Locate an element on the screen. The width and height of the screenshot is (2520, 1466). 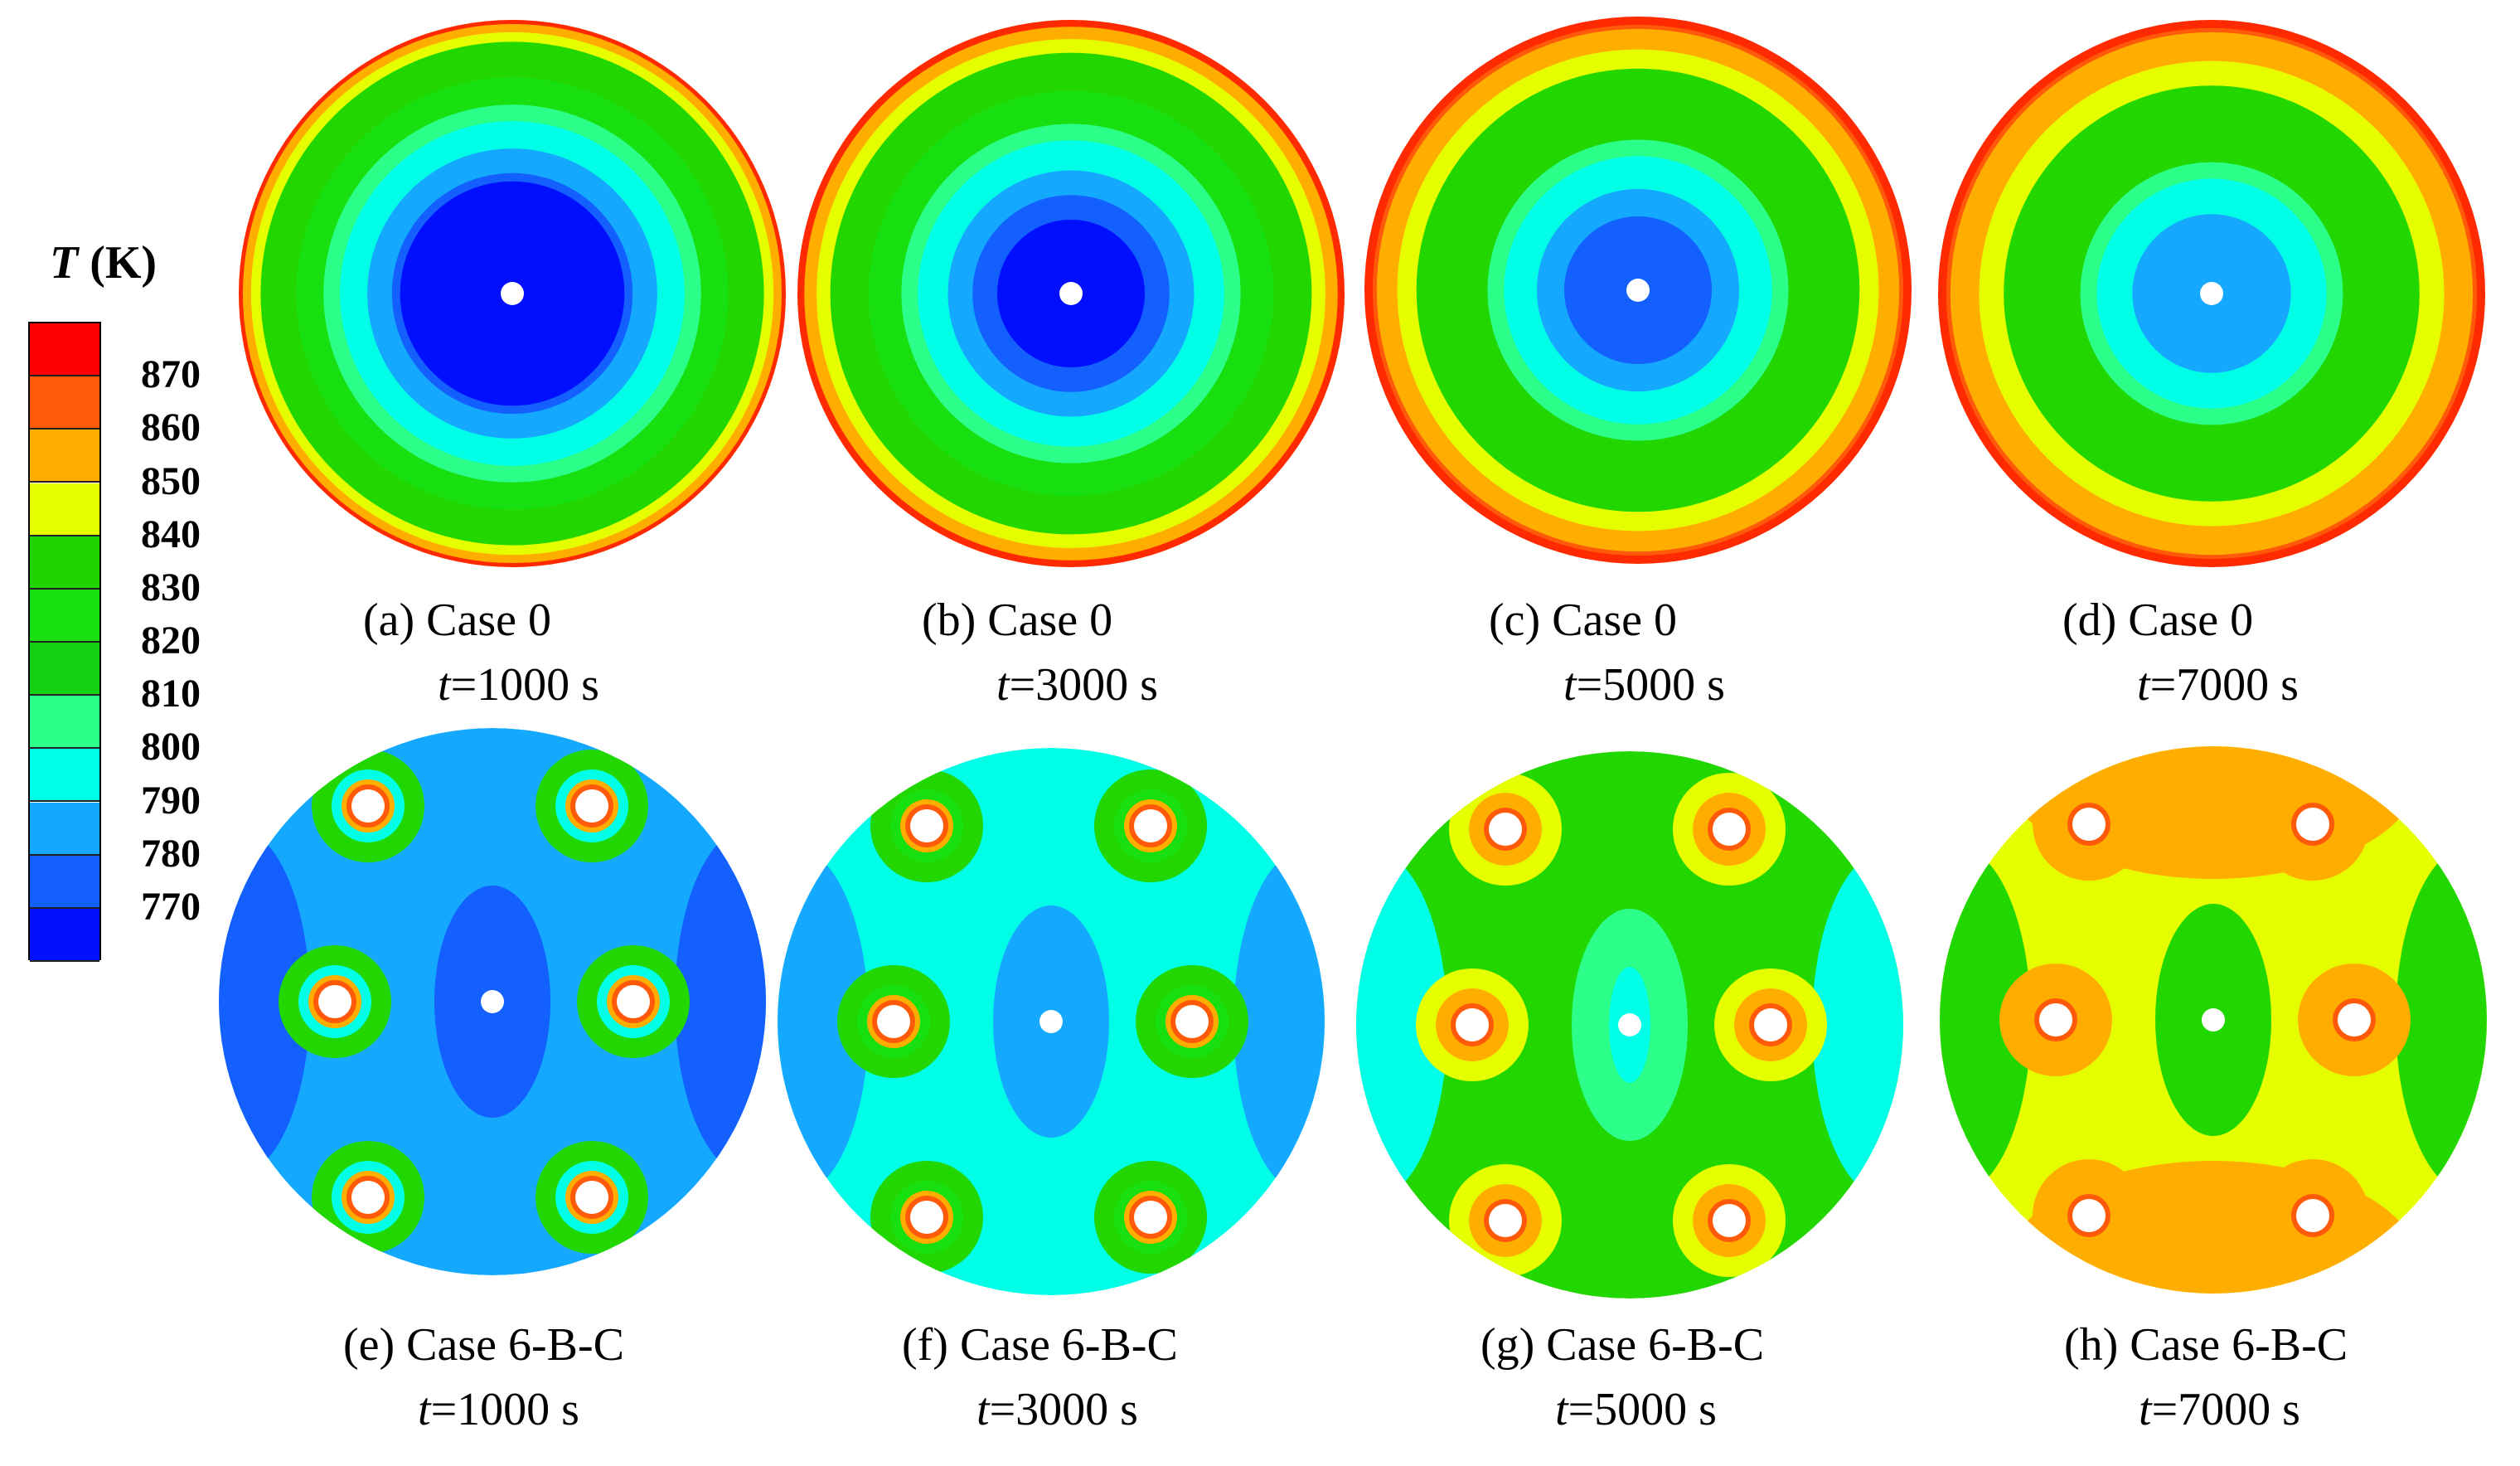
legend-unit: (K) is located at coordinates (124, 263).